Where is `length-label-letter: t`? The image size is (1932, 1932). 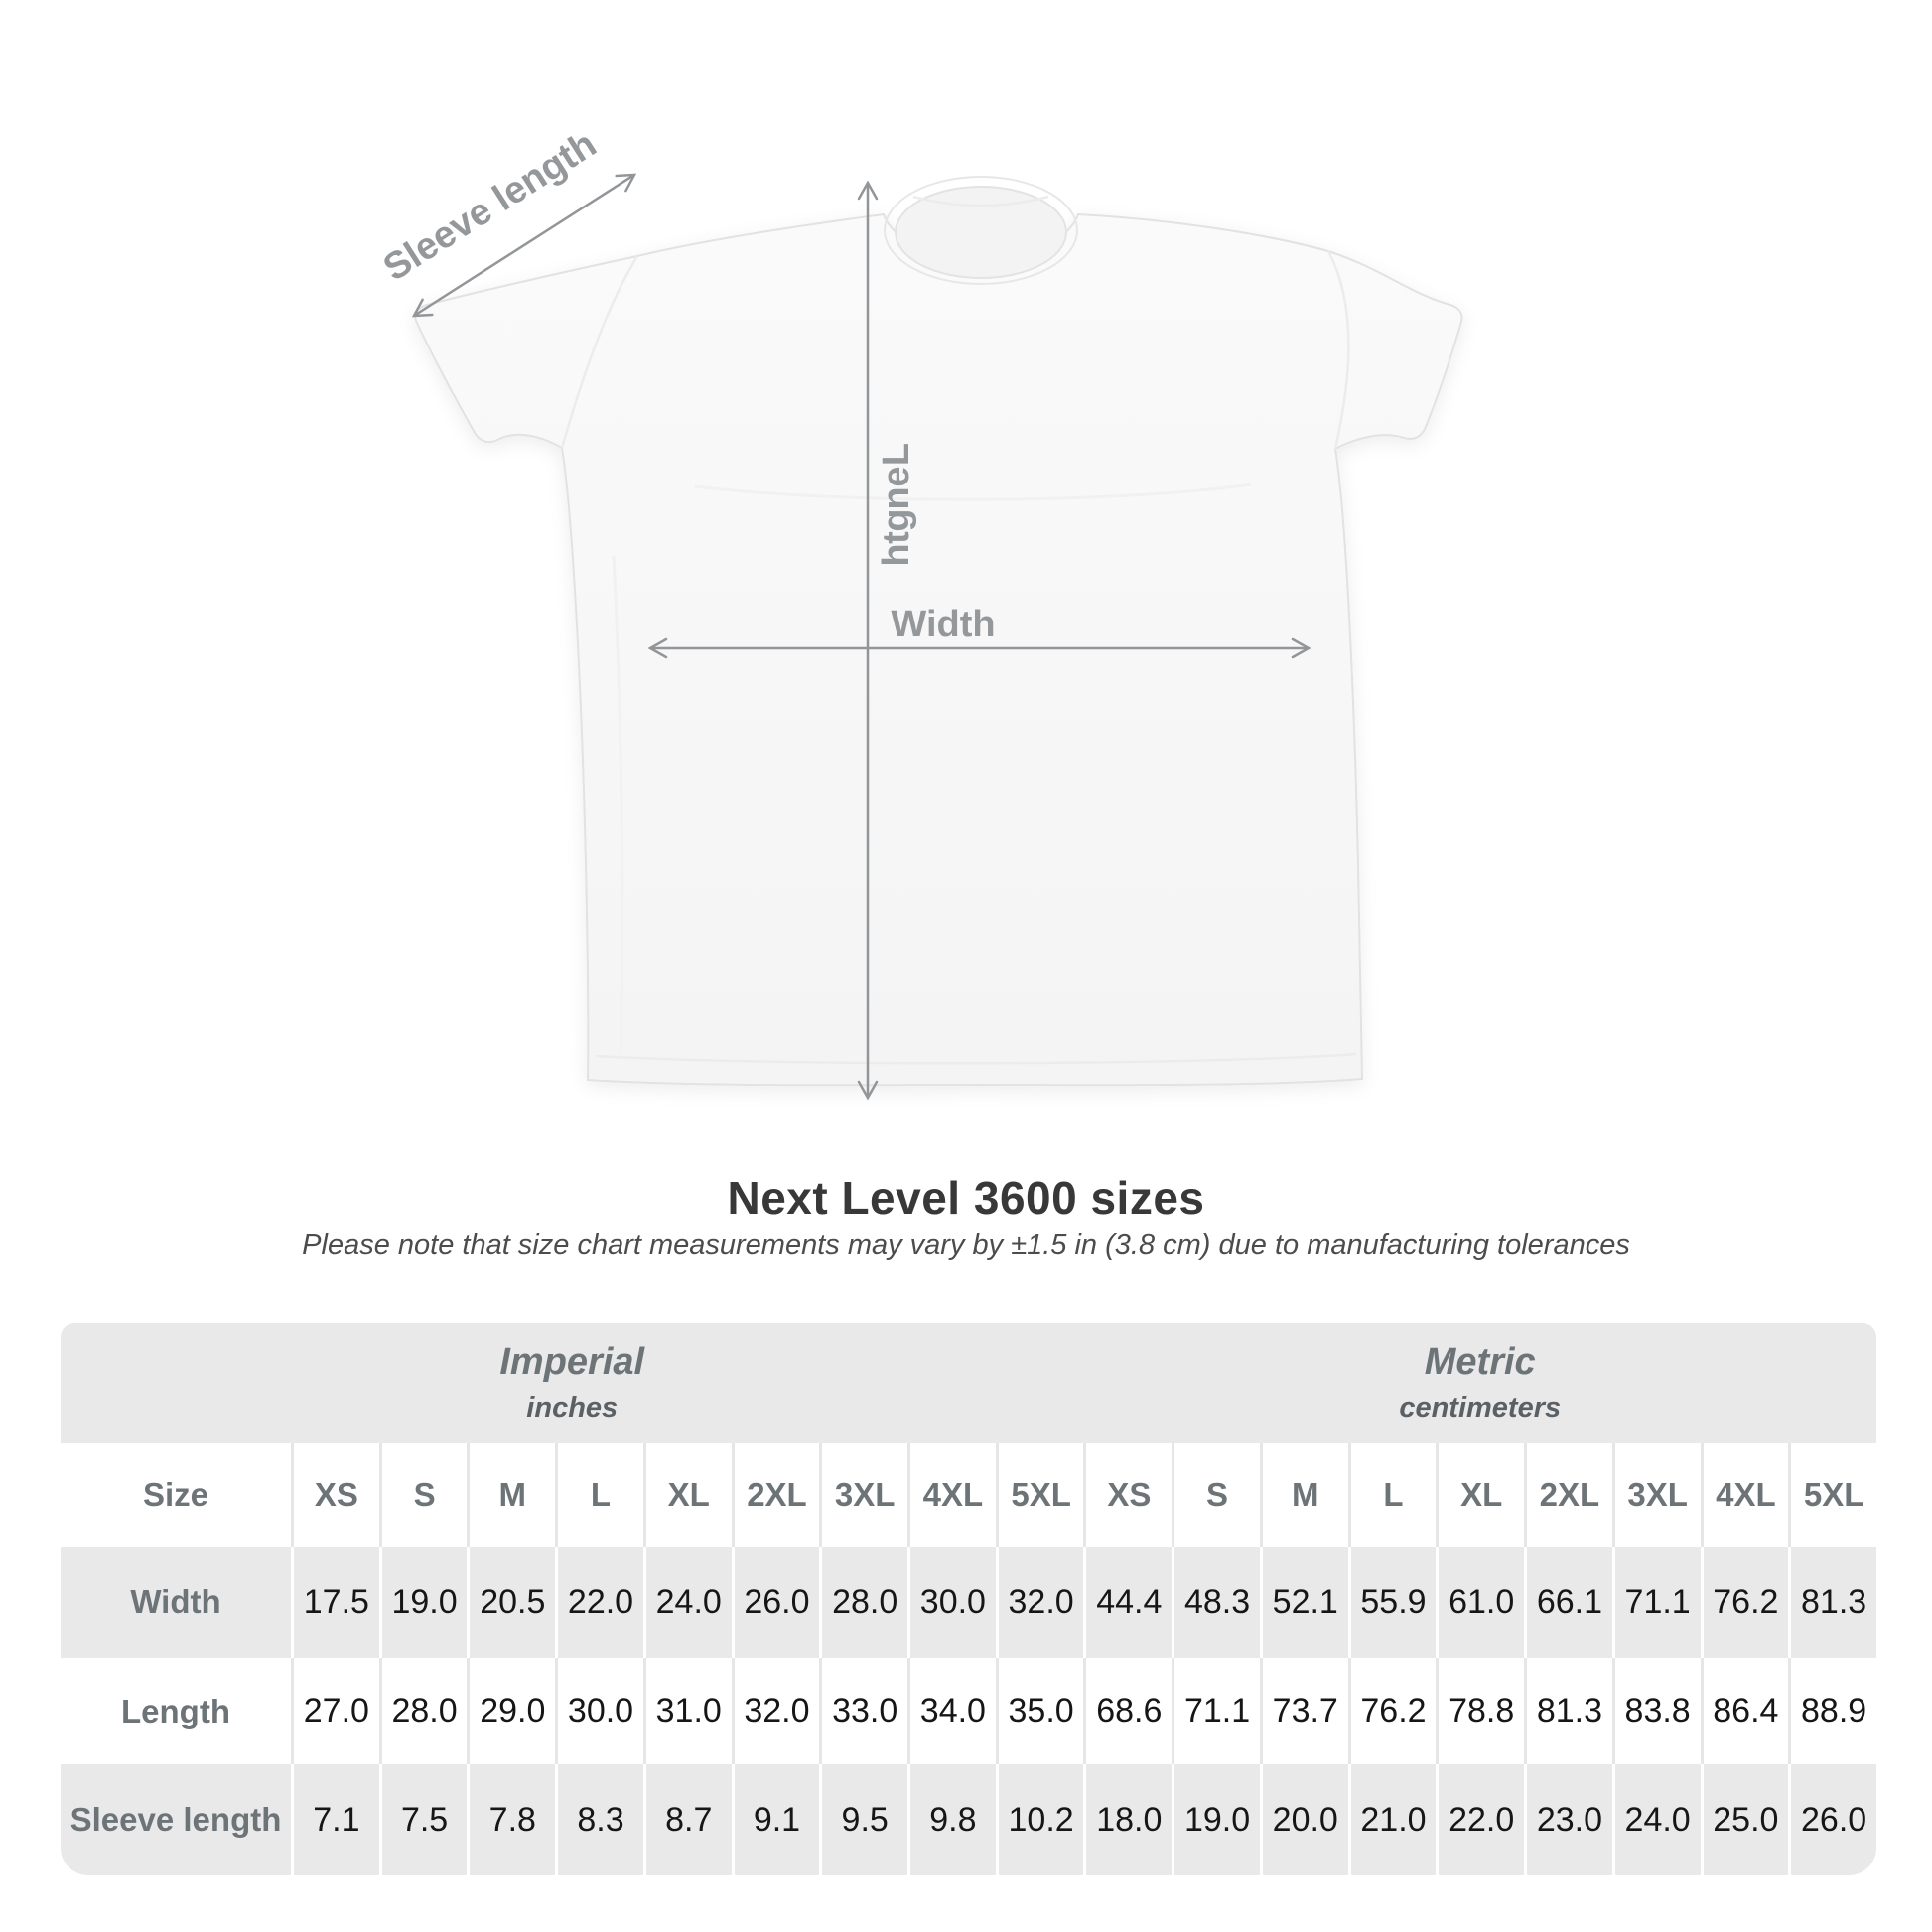
length-label-letter: t is located at coordinates (897, 537).